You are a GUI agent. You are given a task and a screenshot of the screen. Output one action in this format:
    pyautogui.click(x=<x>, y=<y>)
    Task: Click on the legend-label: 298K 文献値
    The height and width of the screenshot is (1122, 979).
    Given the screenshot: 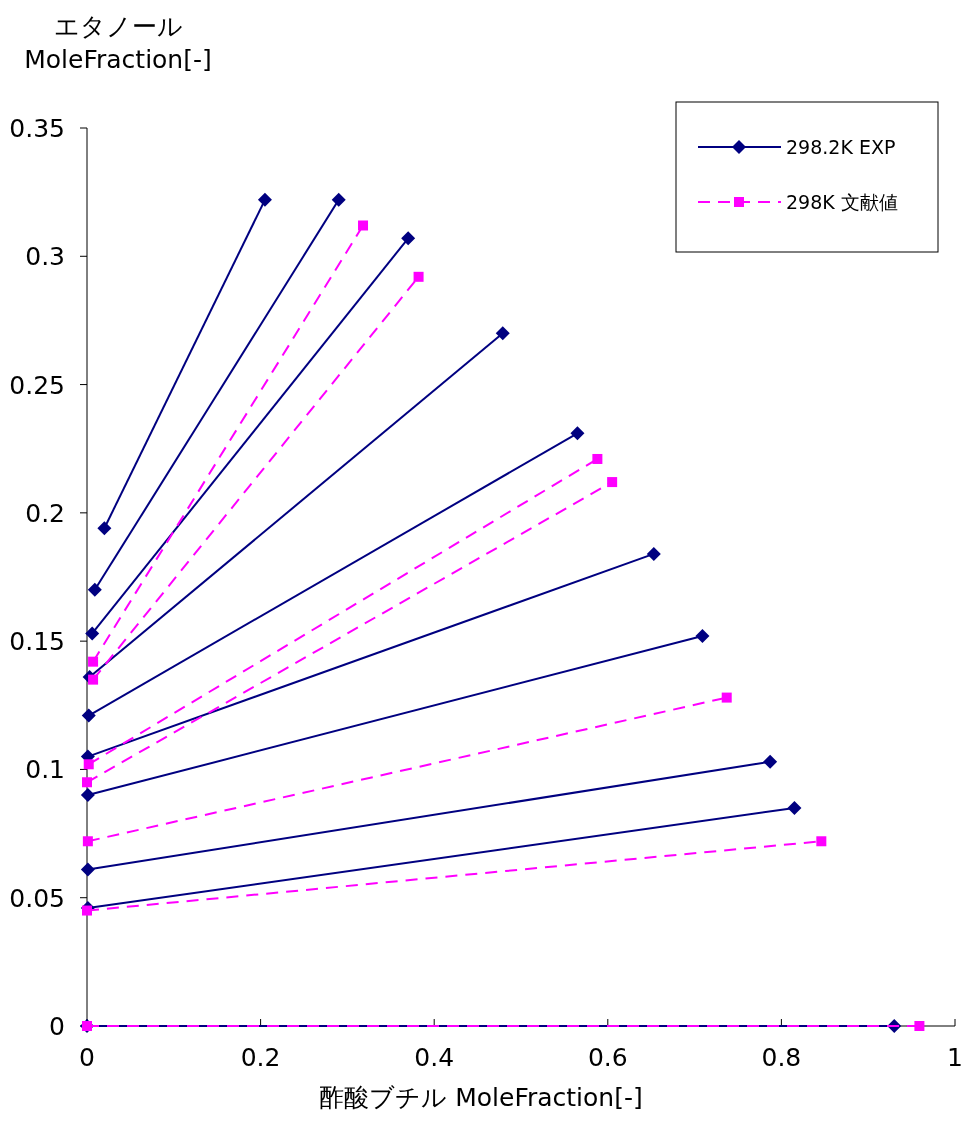 What is the action you would take?
    pyautogui.click(x=842, y=202)
    